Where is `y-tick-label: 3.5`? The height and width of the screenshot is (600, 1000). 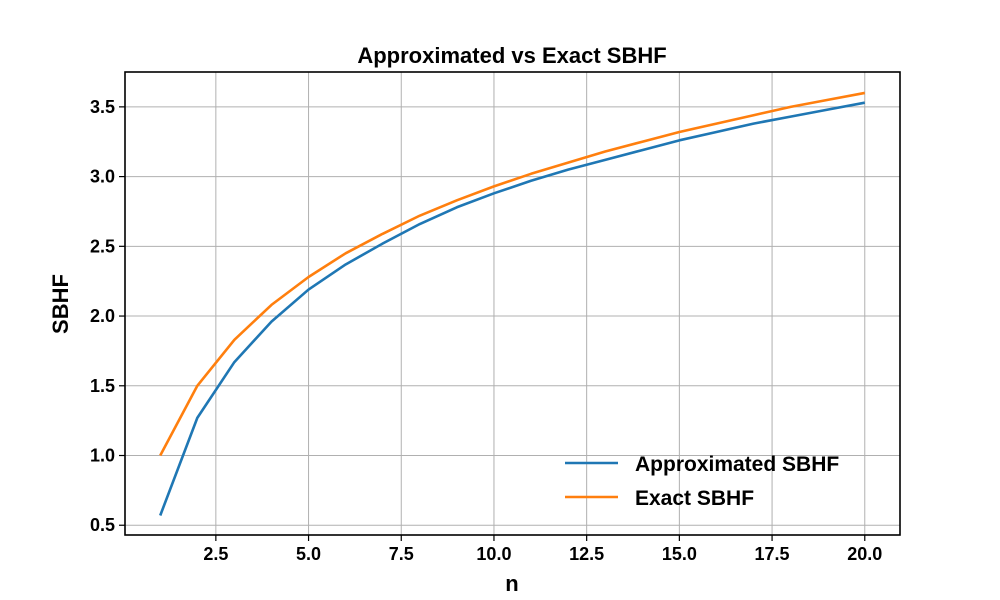 y-tick-label: 3.5 is located at coordinates (102, 107).